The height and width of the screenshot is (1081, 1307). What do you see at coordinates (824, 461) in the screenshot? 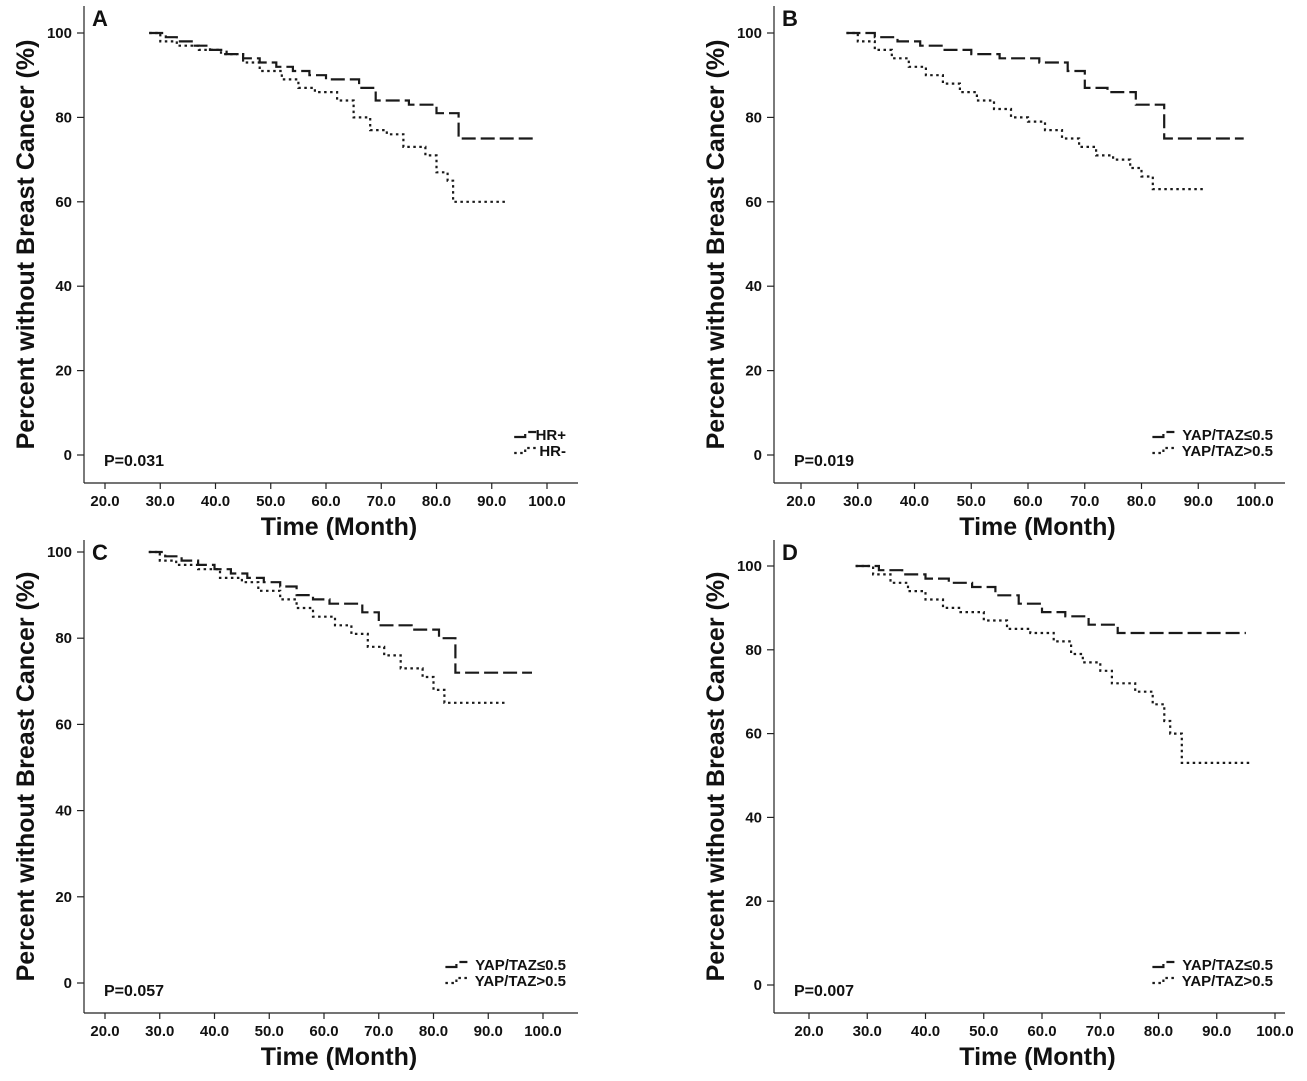
I see `p-value-label: P=0.019` at bounding box center [824, 461].